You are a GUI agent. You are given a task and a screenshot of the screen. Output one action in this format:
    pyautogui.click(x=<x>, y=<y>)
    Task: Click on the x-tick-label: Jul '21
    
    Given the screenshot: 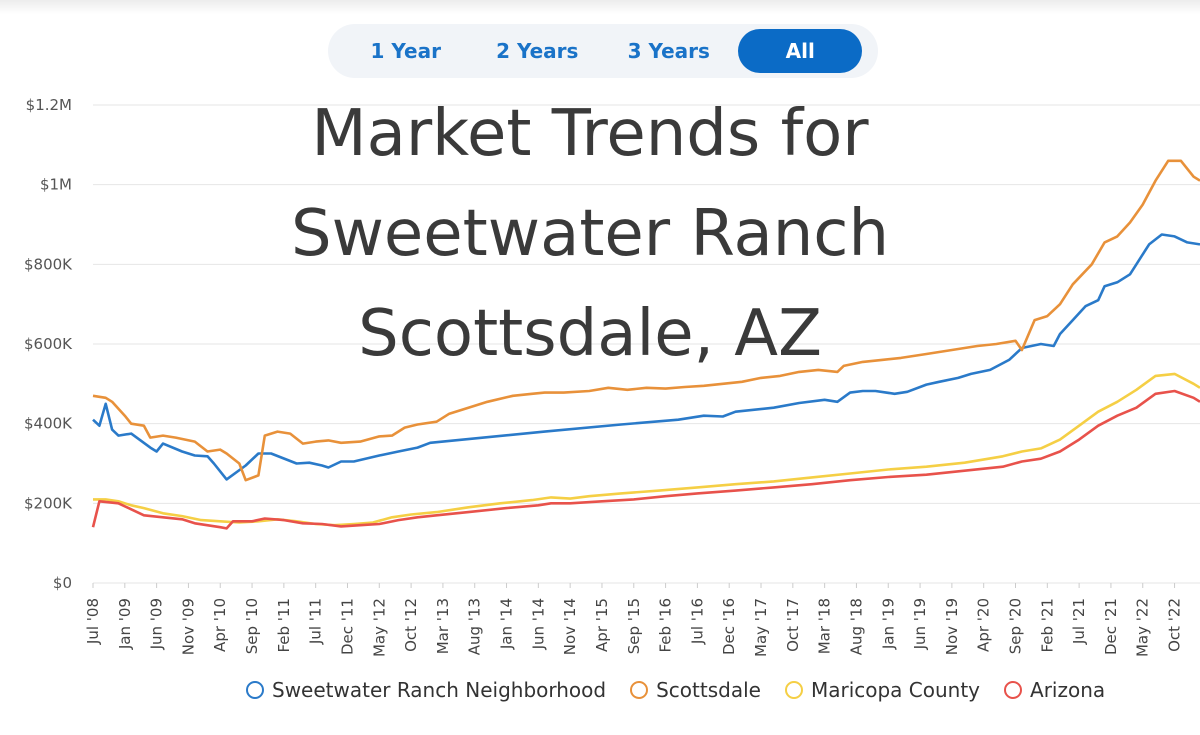 What is the action you would take?
    pyautogui.click(x=1079, y=621)
    